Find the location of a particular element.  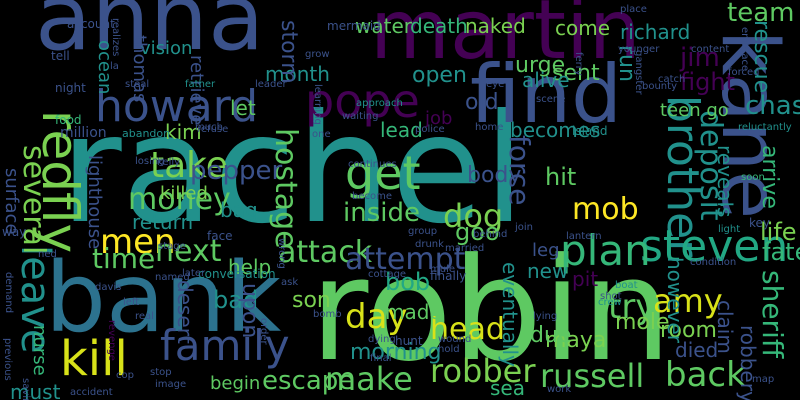

word-make: make is located at coordinates (369, 379).